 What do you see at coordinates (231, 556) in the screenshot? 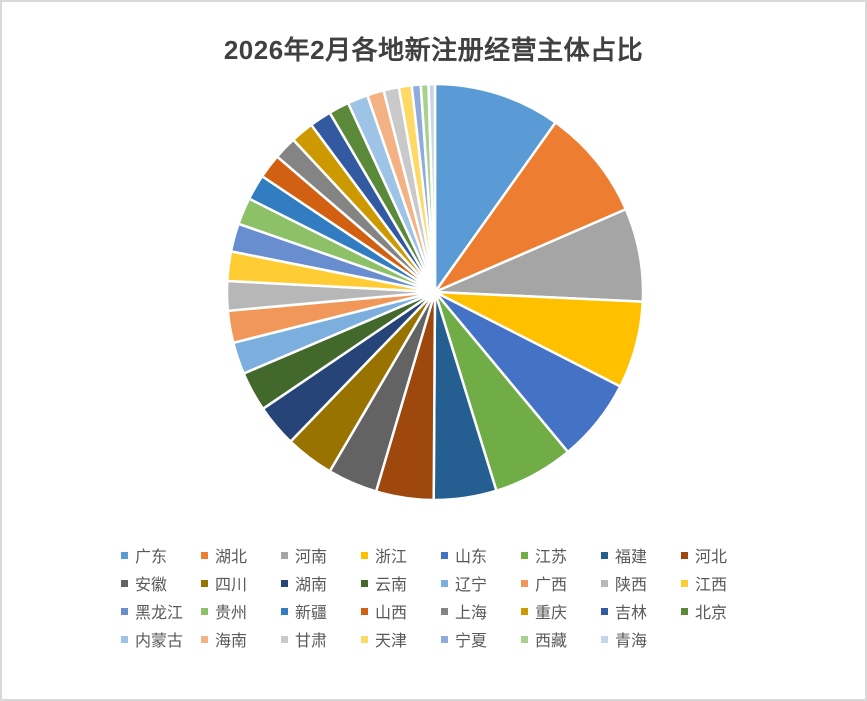
I see `legend-label: 湖北` at bounding box center [231, 556].